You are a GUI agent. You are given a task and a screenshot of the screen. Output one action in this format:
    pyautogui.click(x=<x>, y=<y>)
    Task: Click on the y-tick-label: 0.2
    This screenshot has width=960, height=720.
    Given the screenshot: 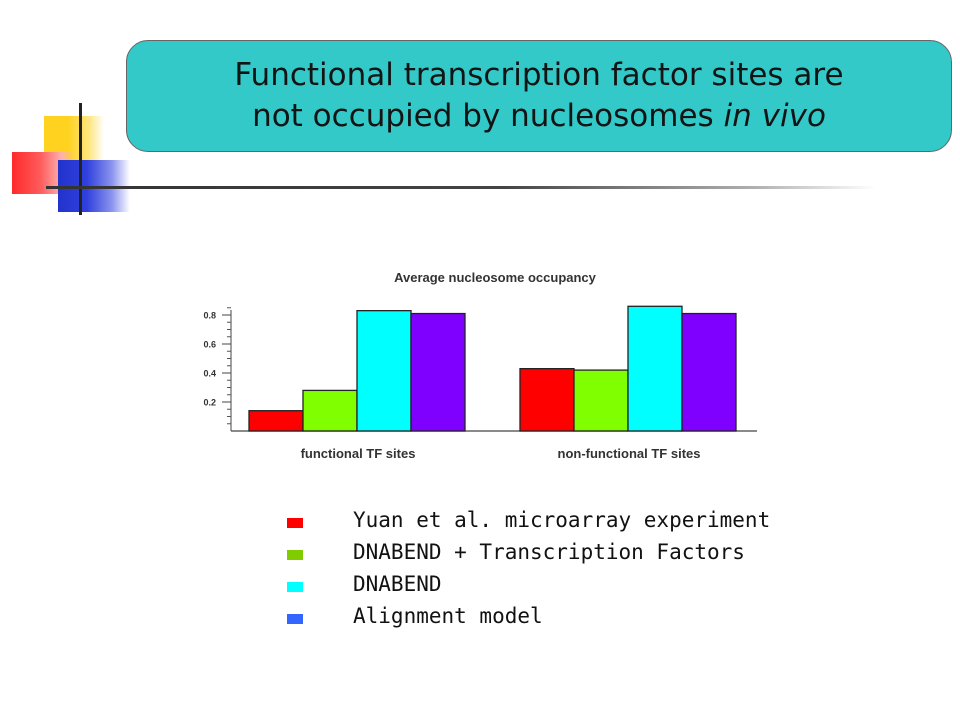 What is the action you would take?
    pyautogui.click(x=209, y=403)
    